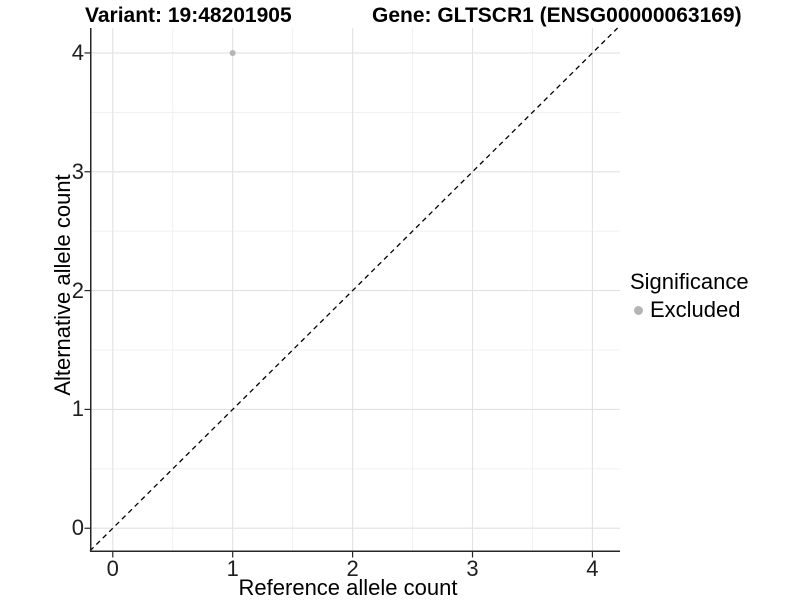 The image size is (800, 600). What do you see at coordinates (472, 568) in the screenshot?
I see `x-tick-label: 3` at bounding box center [472, 568].